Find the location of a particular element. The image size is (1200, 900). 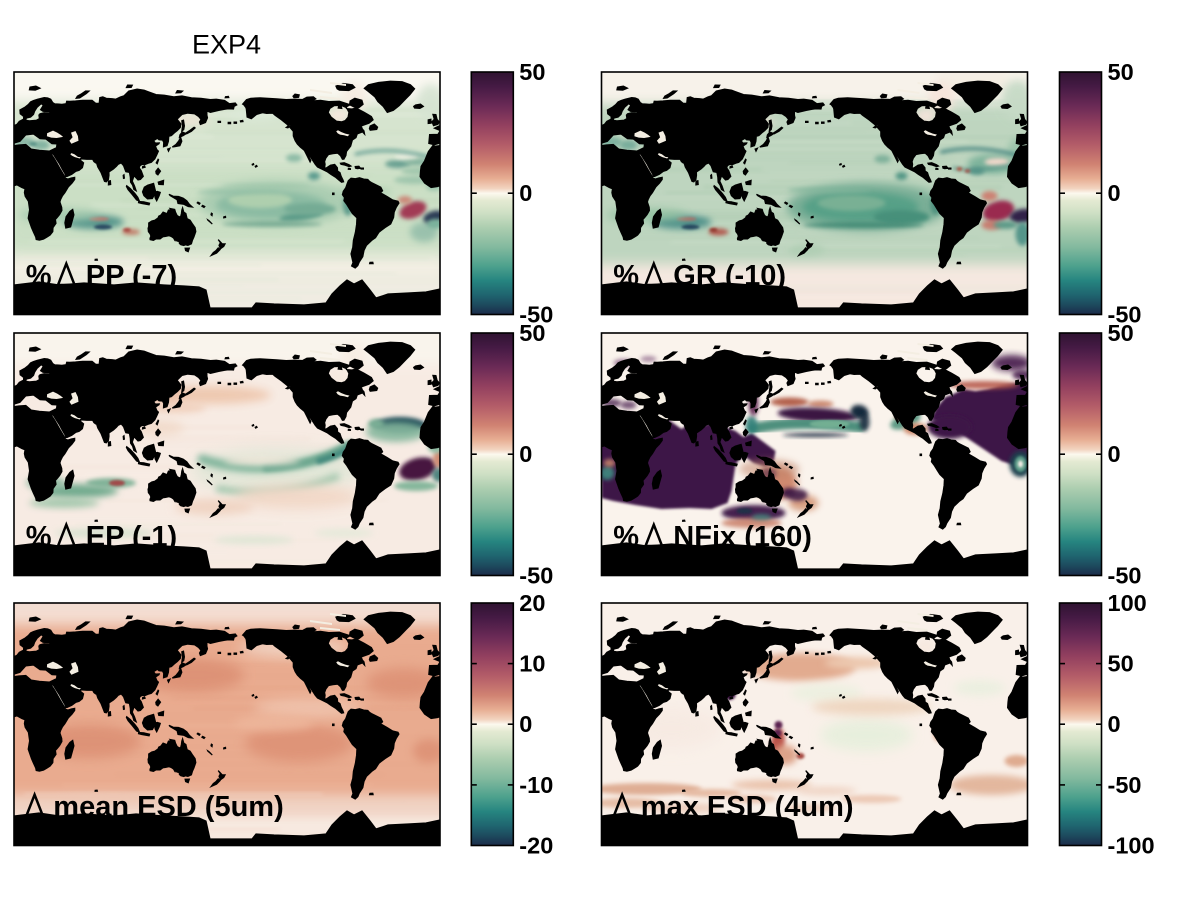

svg-text: -20 is located at coordinates (536, 846).